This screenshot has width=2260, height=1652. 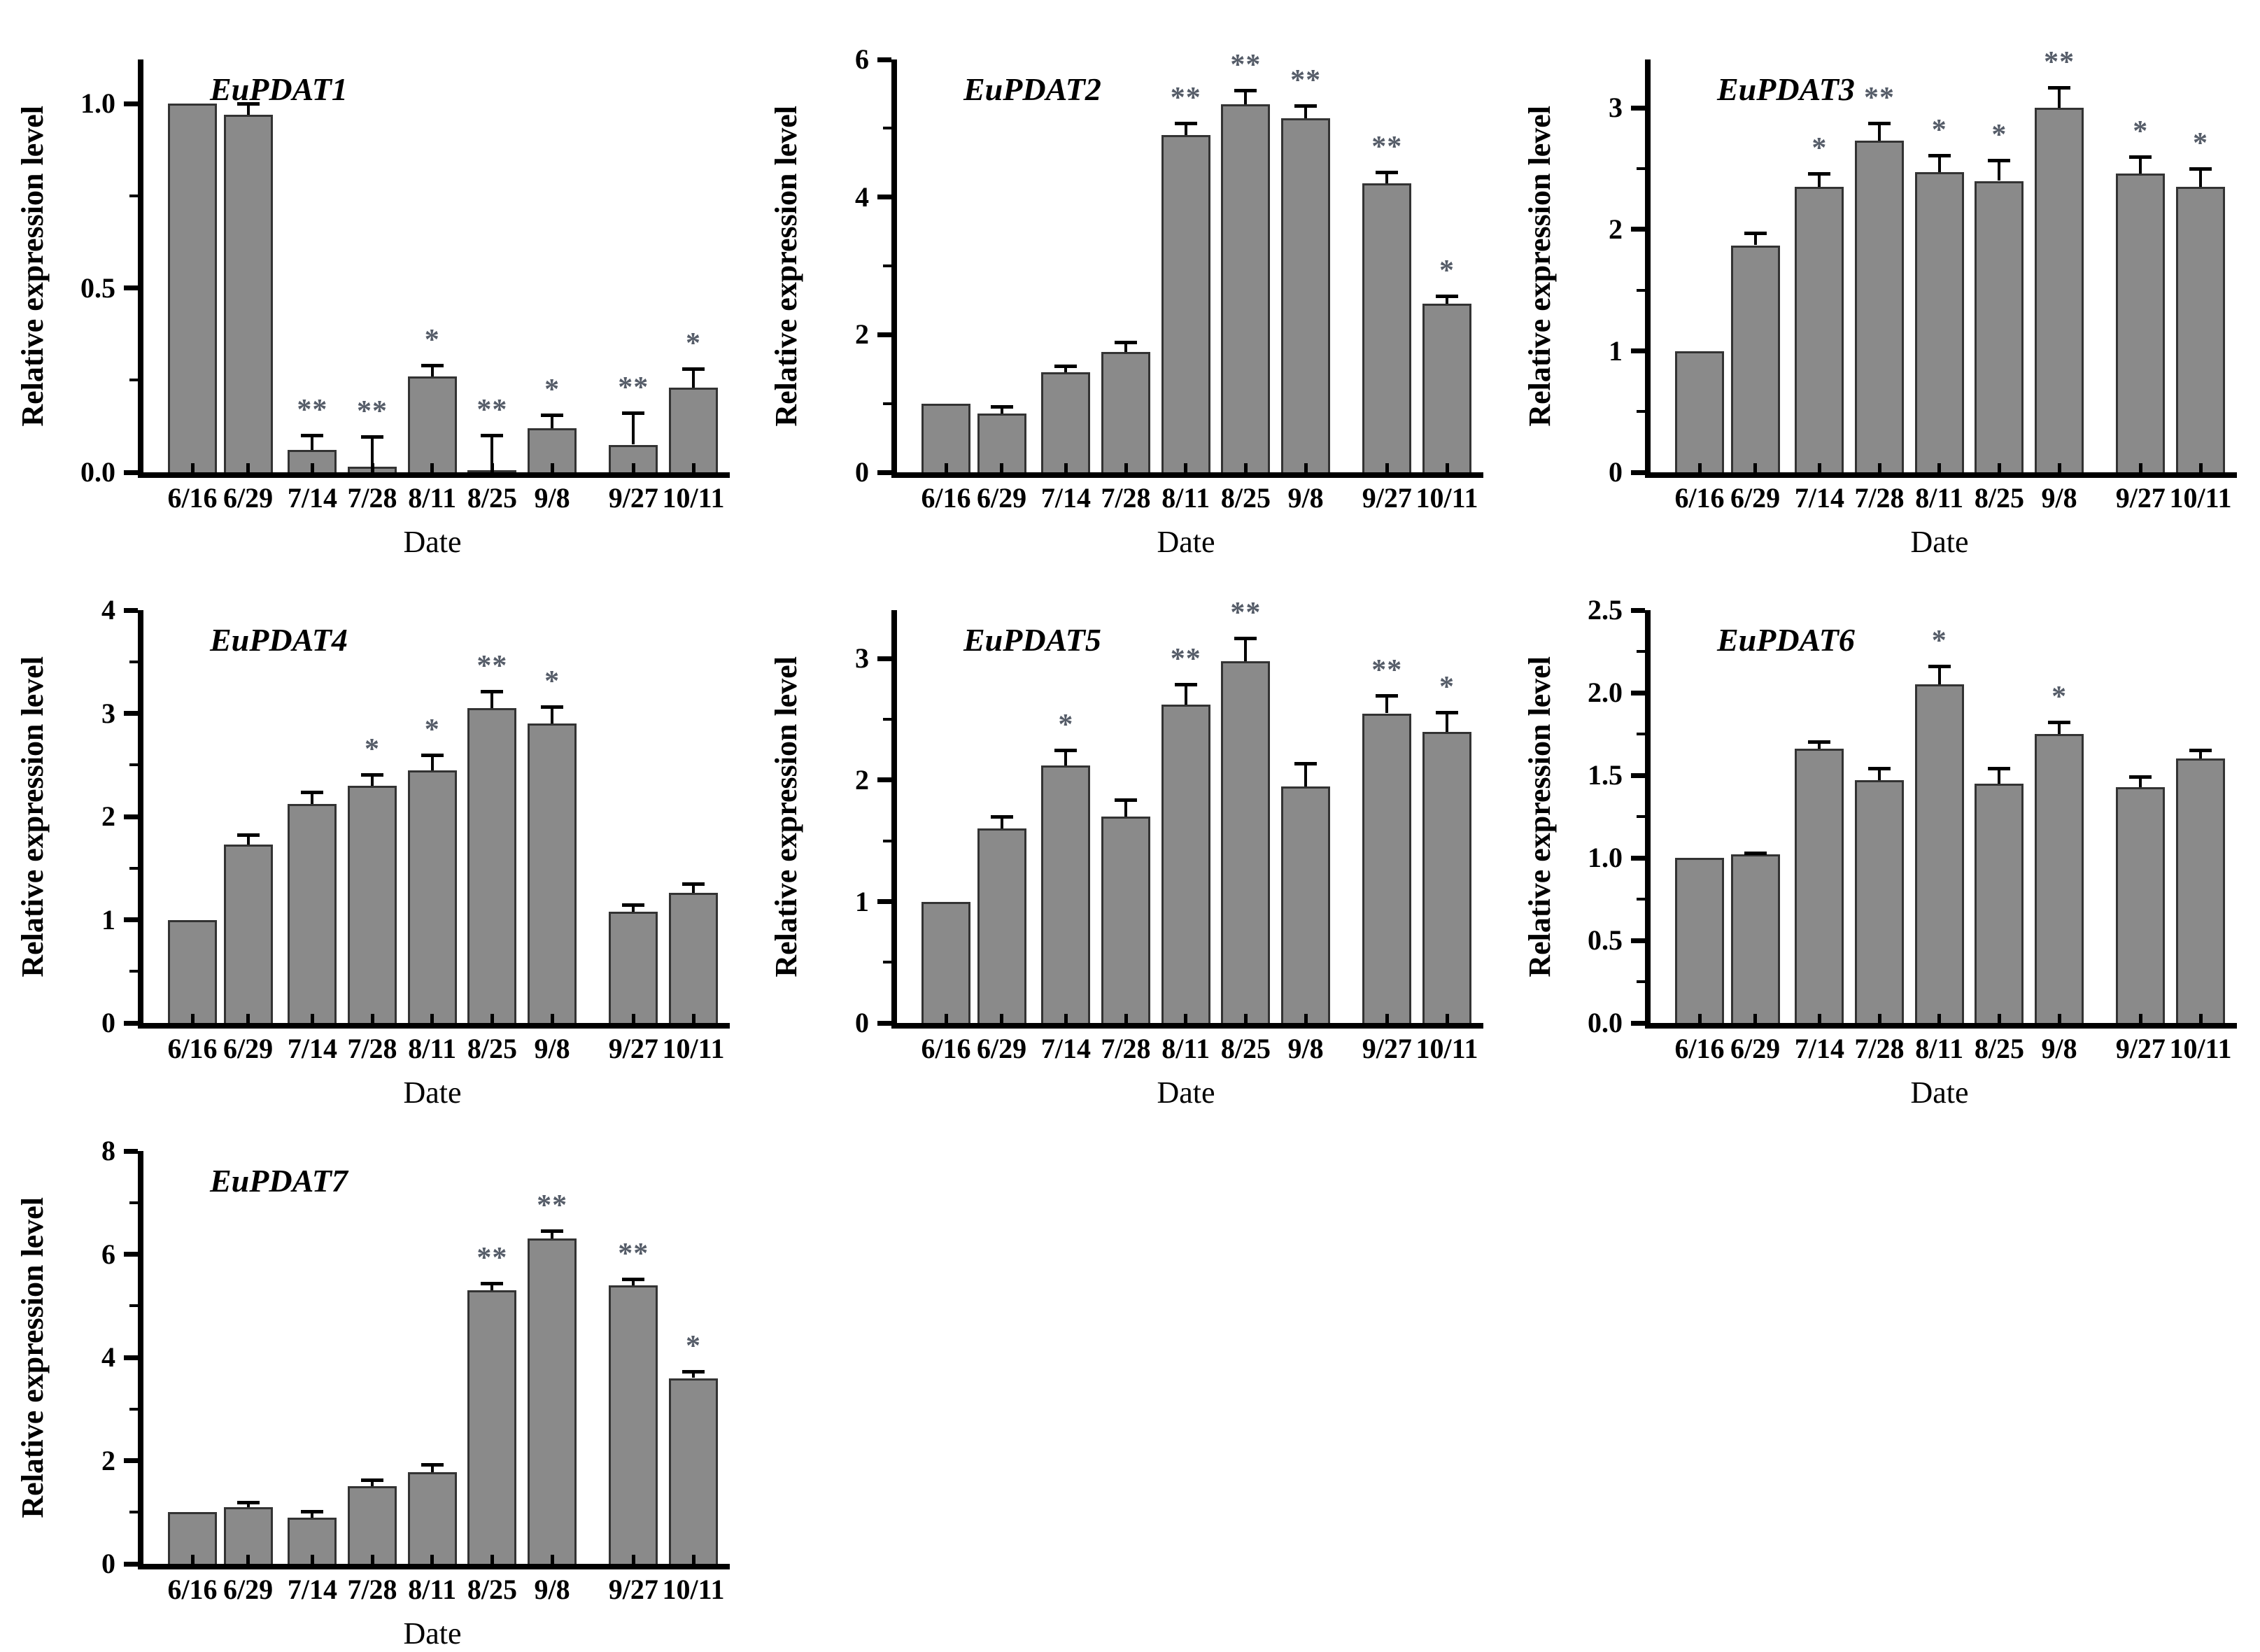 What do you see at coordinates (633, 498) in the screenshot?
I see `x-tick-label: 9/27` at bounding box center [633, 498].